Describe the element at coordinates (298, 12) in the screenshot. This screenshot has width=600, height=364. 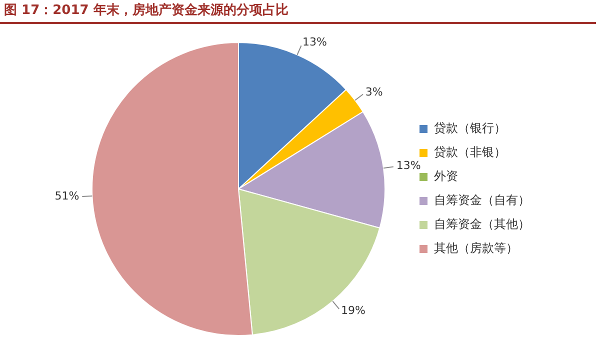
I see `chart-title: 图 17：2017 年末，房地产资金来源的分项占比` at that location.